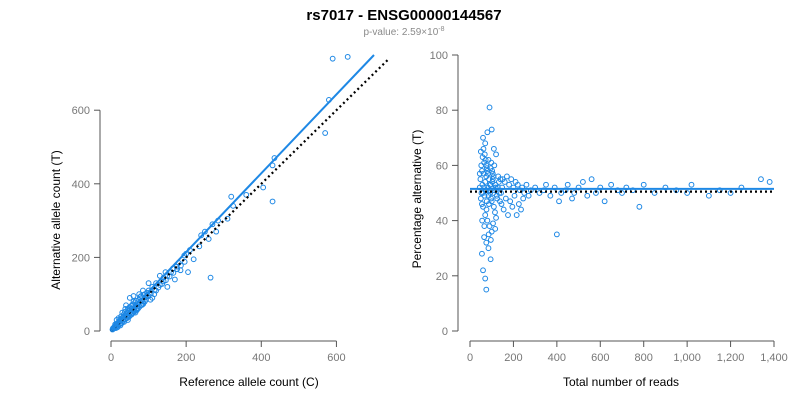 Image resolution: width=800 pixels, height=400 pixels. I want to click on subtitle-base: p-value: 2.59×10, so click(400, 32).